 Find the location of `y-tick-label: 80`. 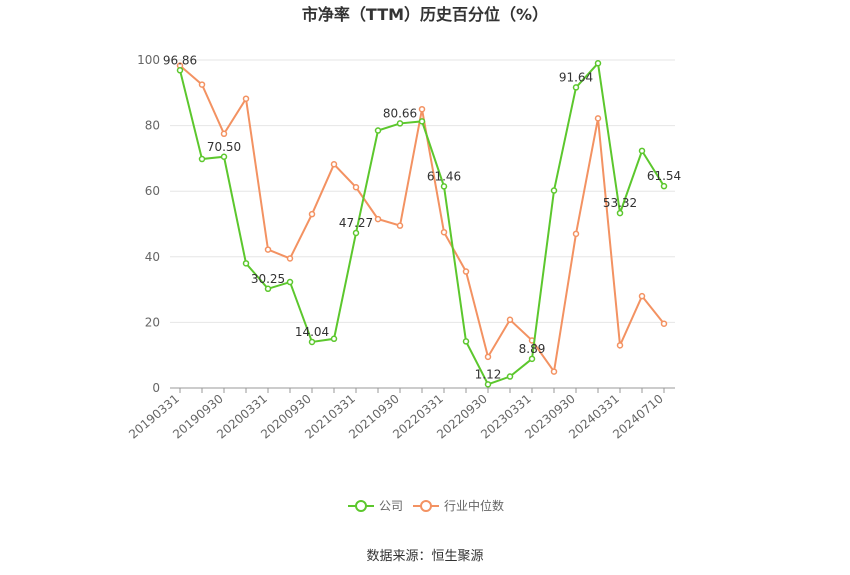

y-tick-label: 80 is located at coordinates (152, 126).